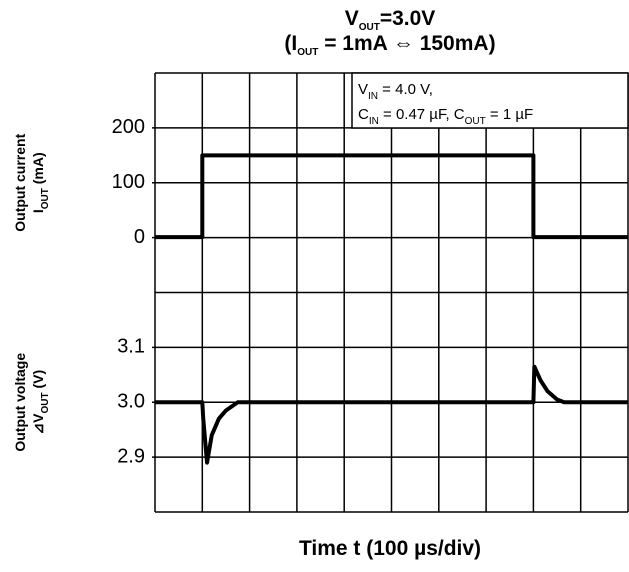  I want to click on text-part: = 1 µF, so click(509, 114).